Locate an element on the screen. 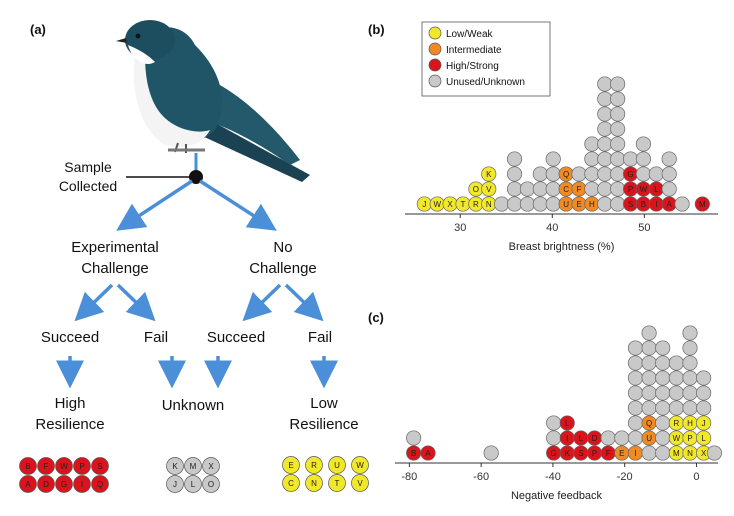  high-resilience-bird-dot-label: W is located at coordinates (64, 466).